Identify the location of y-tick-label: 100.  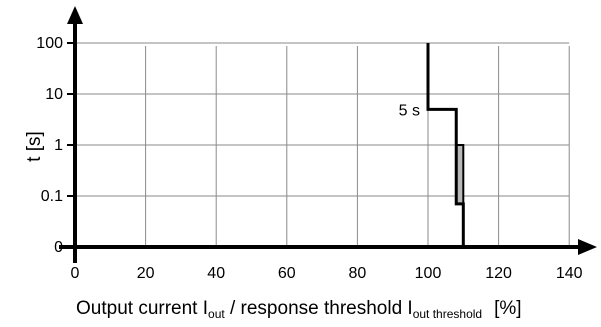
(49, 43).